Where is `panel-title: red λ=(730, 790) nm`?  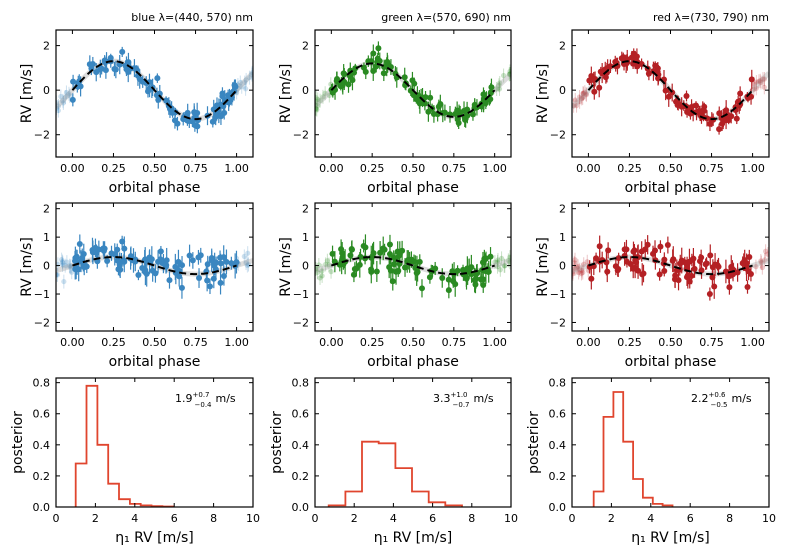 panel-title: red λ=(730, 790) nm is located at coordinates (711, 17).